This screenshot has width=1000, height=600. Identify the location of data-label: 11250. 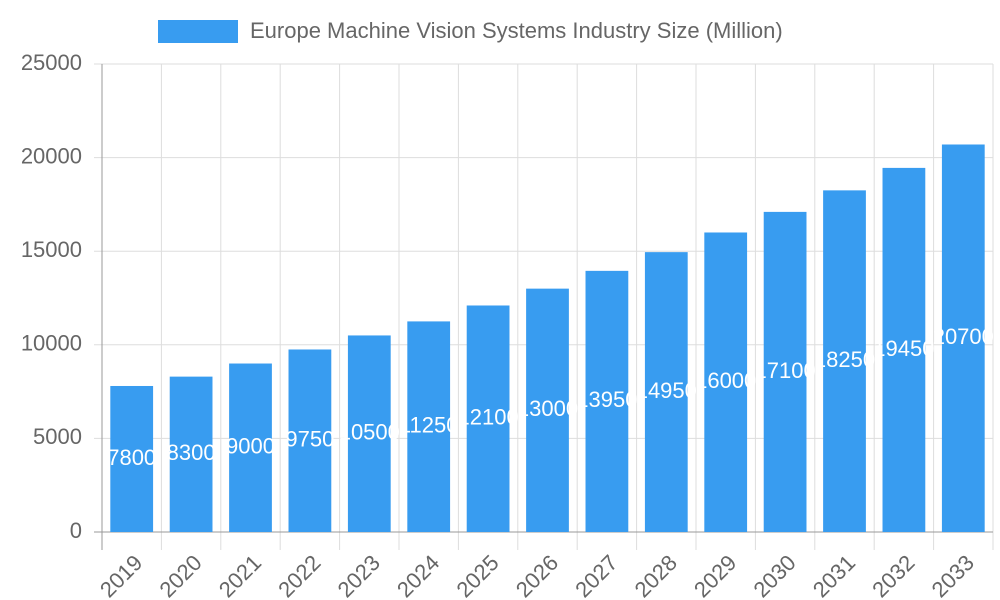
(429, 425).